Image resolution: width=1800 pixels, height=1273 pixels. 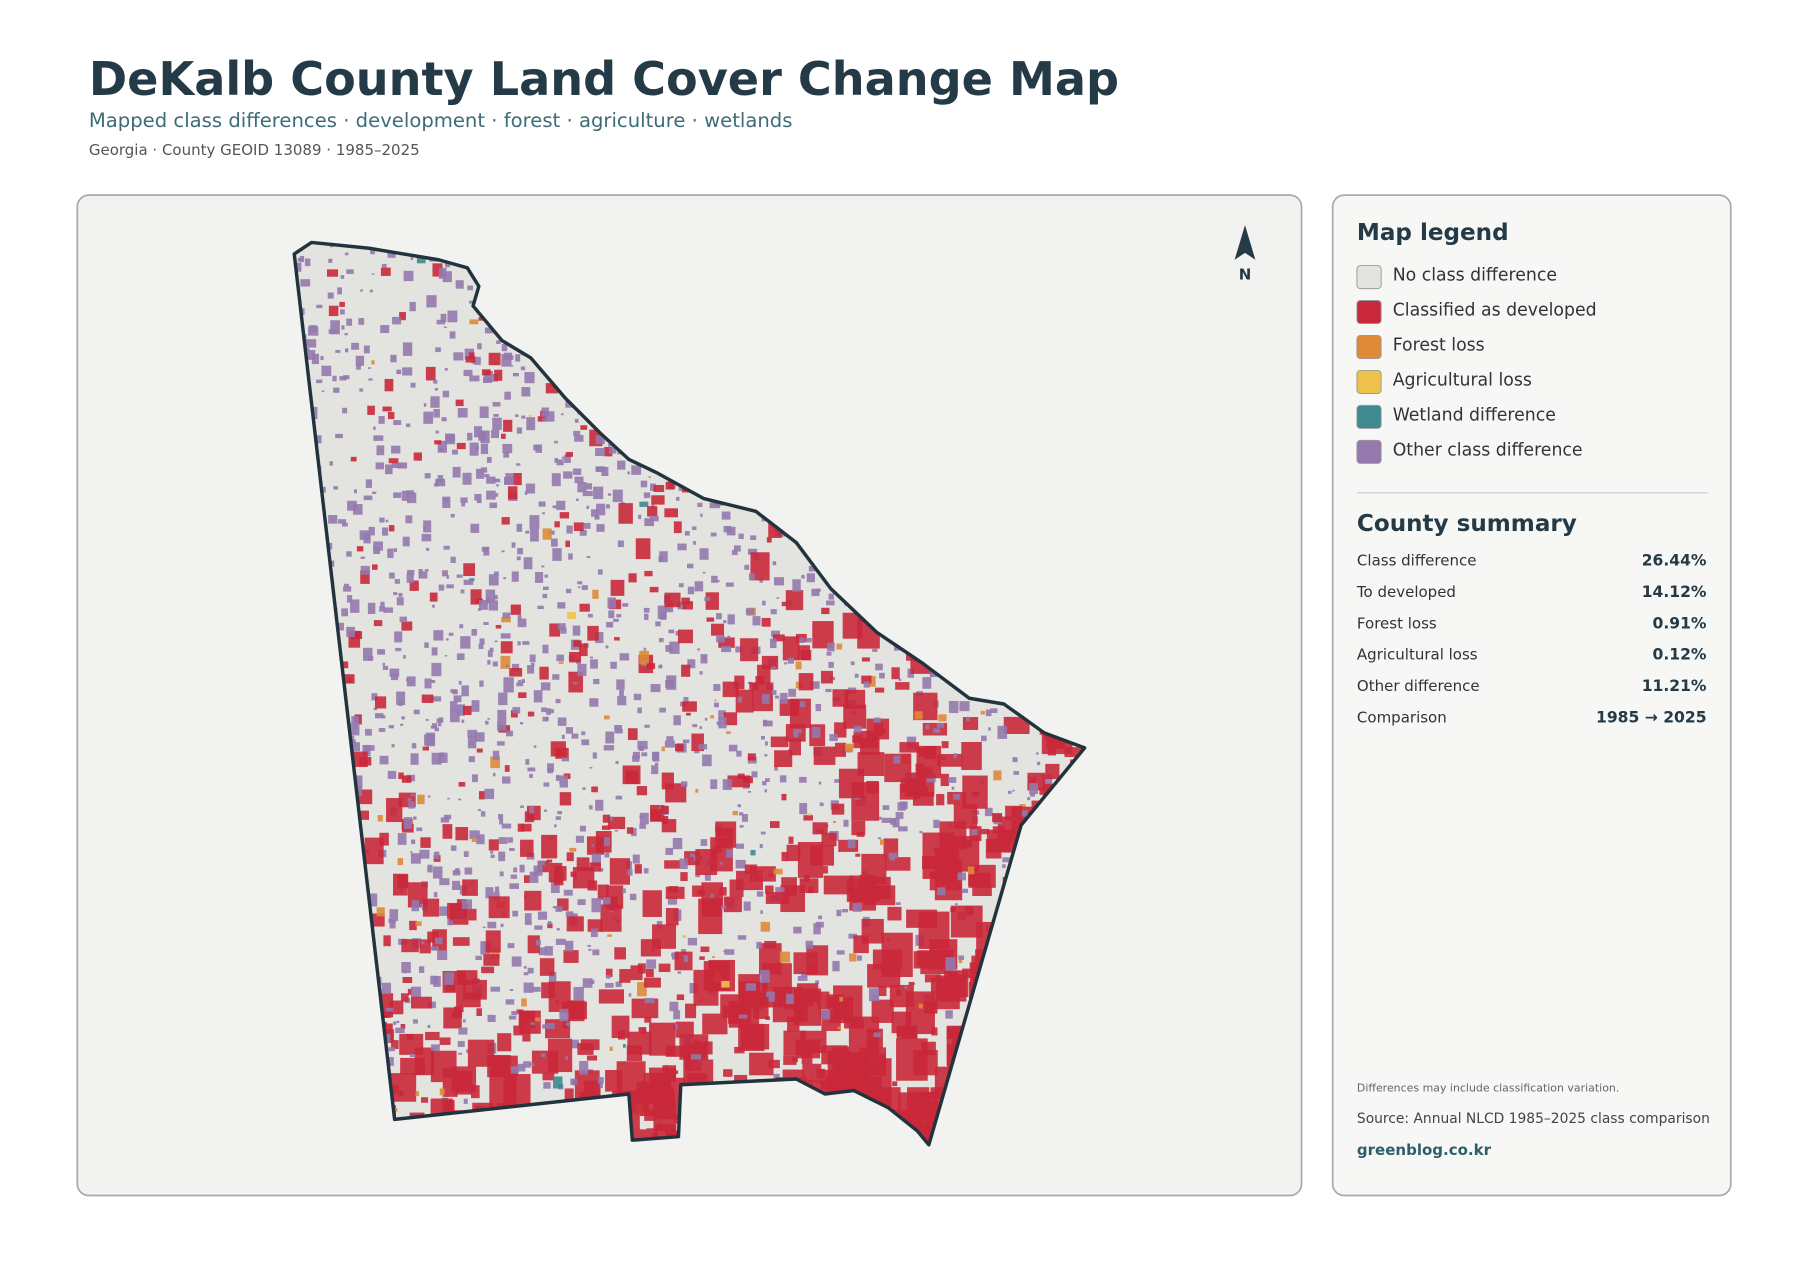 What do you see at coordinates (1406, 592) in the screenshot?
I see `summary-label: To developed` at bounding box center [1406, 592].